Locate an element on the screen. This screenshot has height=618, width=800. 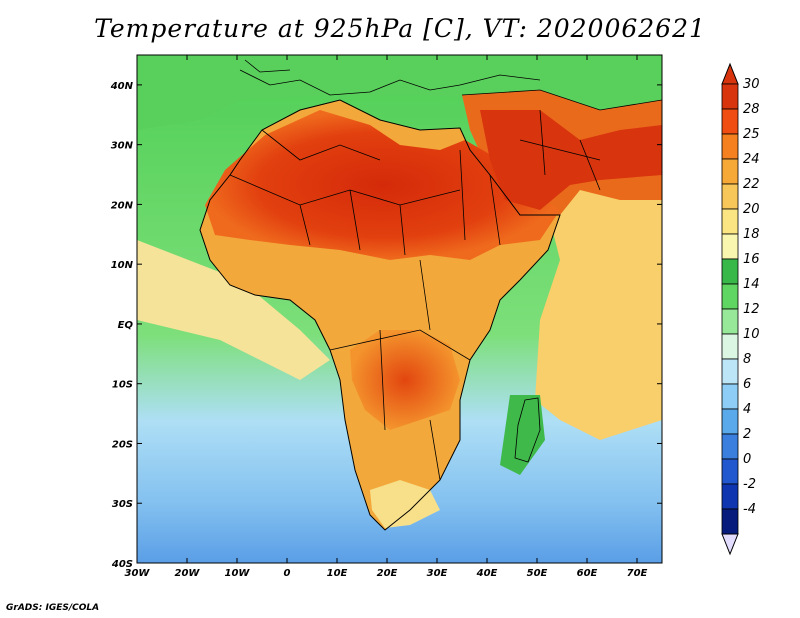
madagascar-mozambique-green is located at coordinates (522, 435).